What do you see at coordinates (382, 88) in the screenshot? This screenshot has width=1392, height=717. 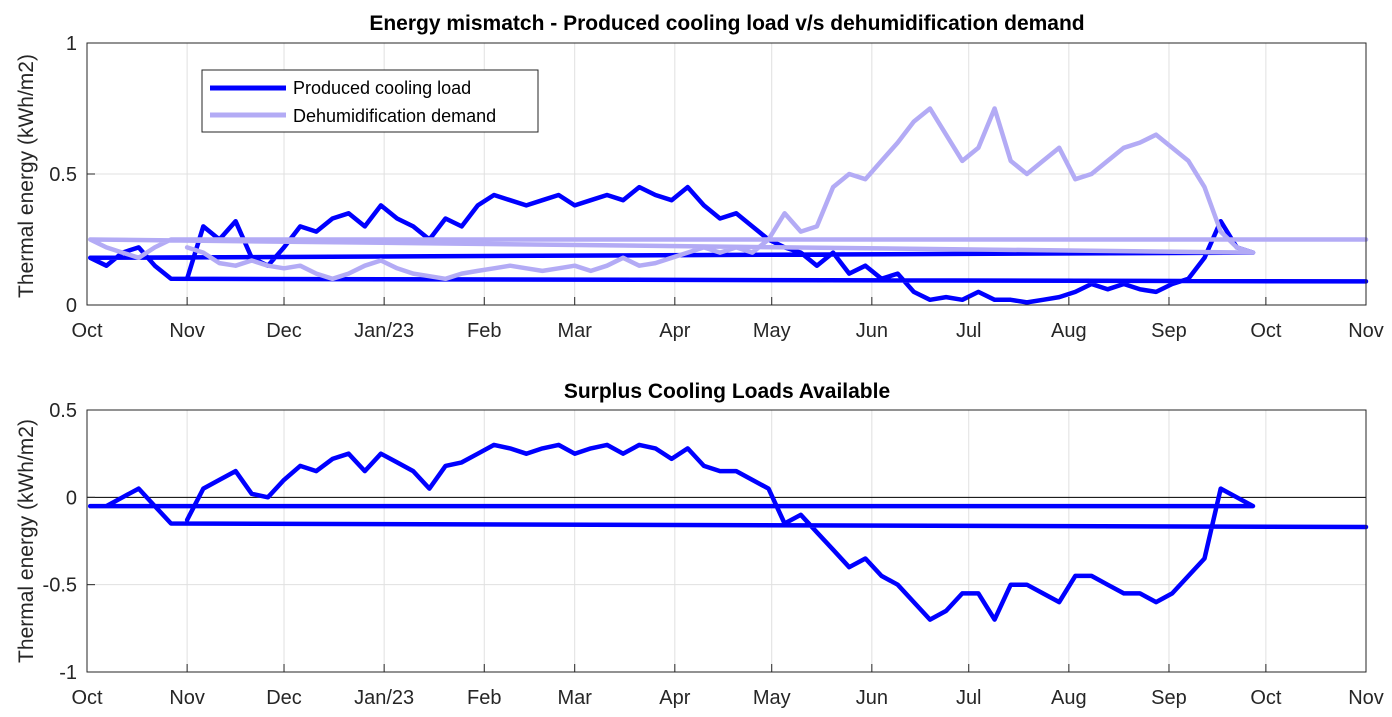 I see `legend-label-produced: Produced cooling load` at bounding box center [382, 88].